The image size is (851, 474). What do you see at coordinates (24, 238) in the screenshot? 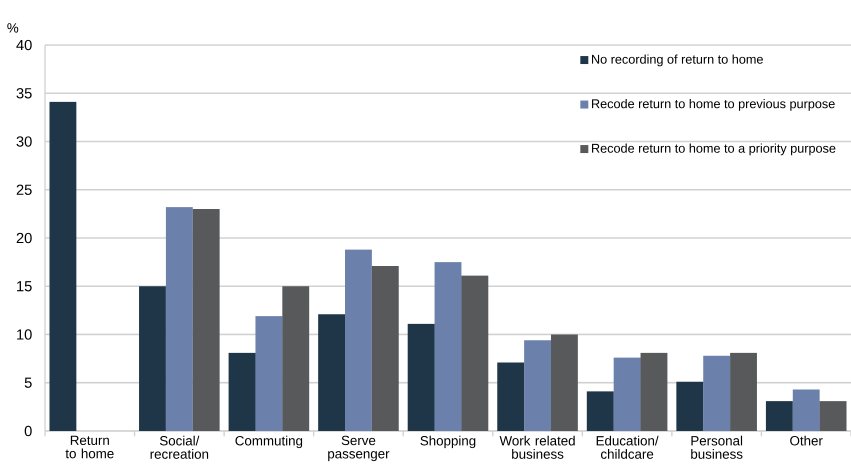
I see `y-tick-label: 20` at bounding box center [24, 238].